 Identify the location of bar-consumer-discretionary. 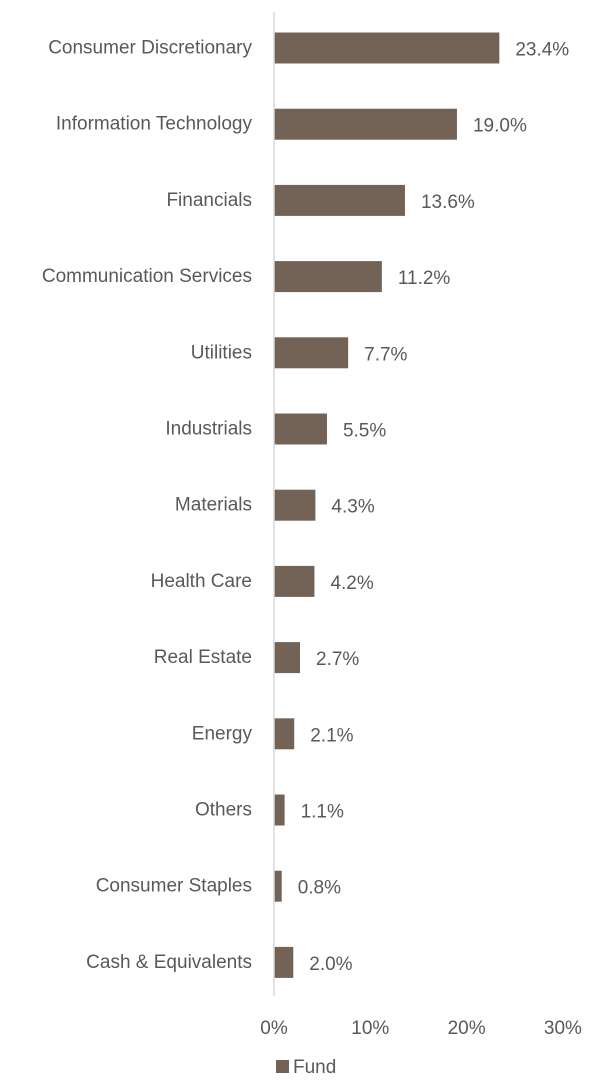
(387, 48).